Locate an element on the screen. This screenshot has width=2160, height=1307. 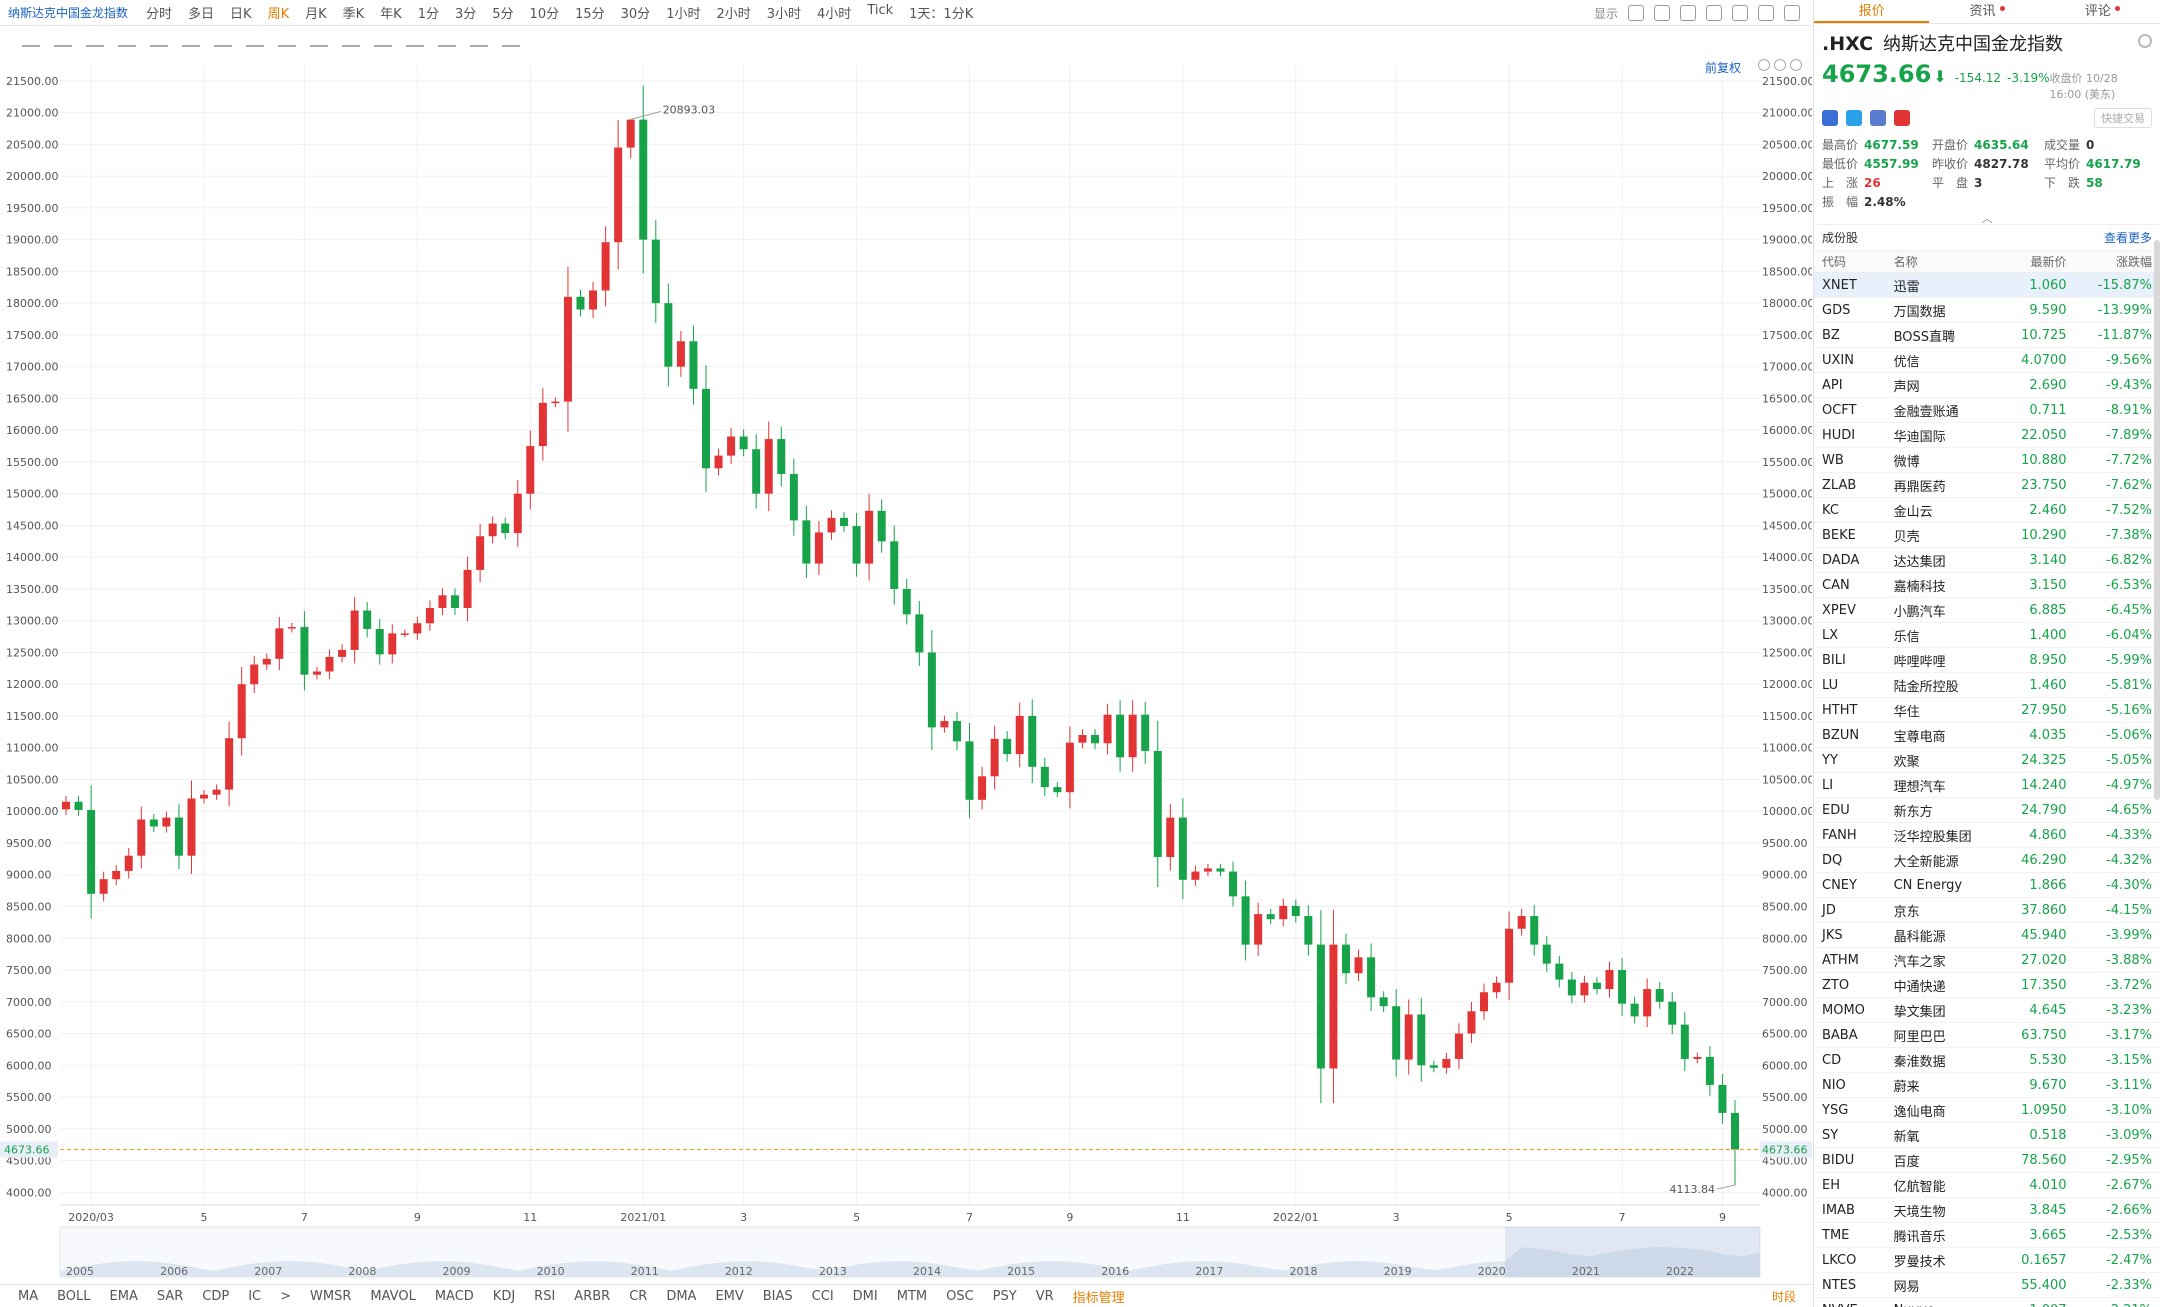
indicator-tab: CDP is located at coordinates (216, 1296).